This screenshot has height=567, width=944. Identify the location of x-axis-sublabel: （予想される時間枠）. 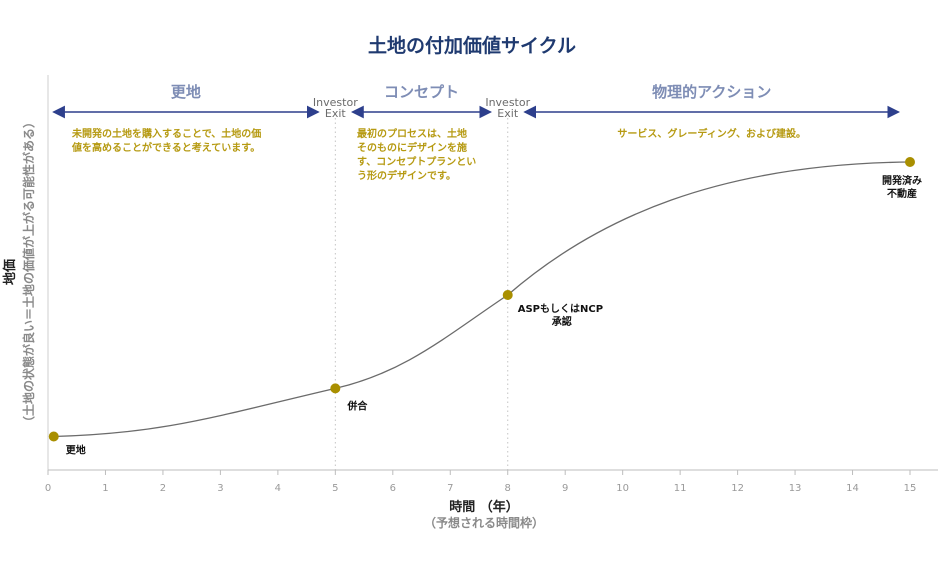
(484, 522).